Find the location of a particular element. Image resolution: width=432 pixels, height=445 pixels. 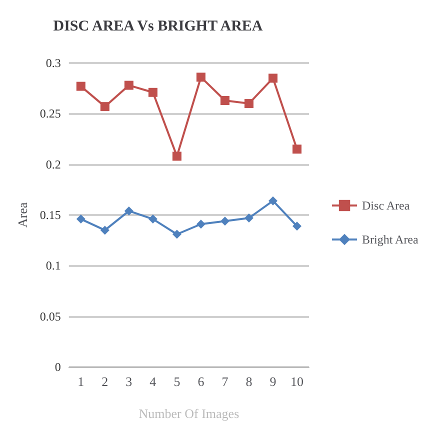

y-tick-label: 0.25 is located at coordinates (50, 113).